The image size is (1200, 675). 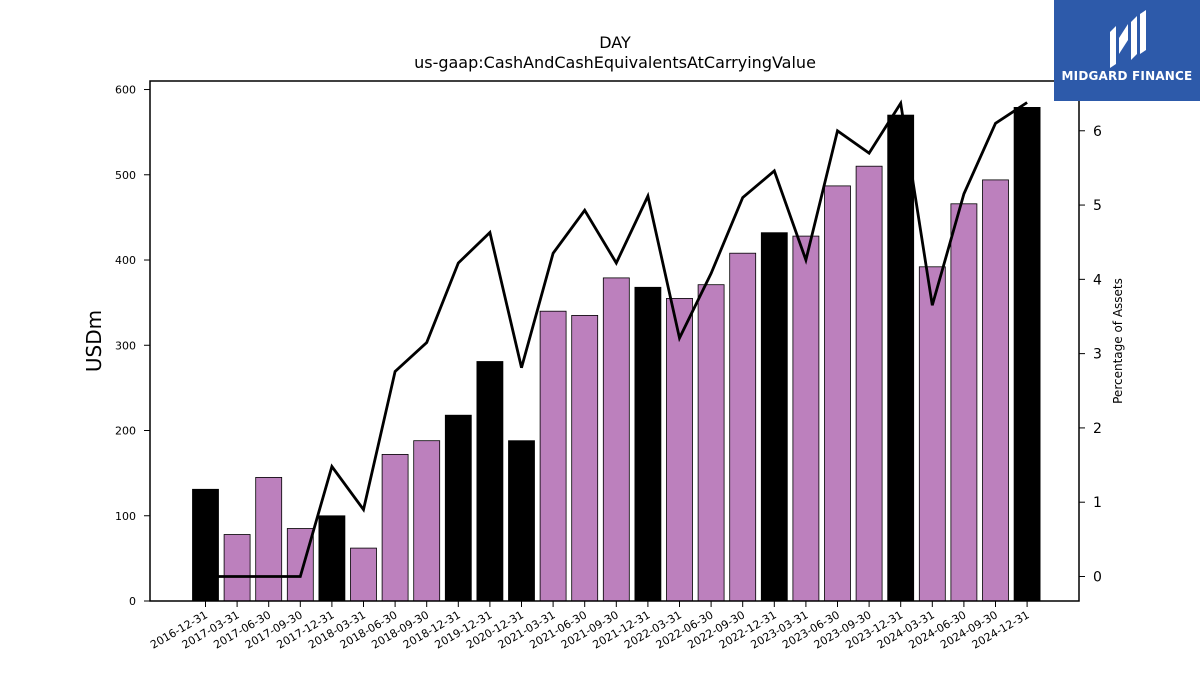 What do you see at coordinates (1090, 354) in the screenshot?
I see `y-axis-right: 0 1 2 3 4 5 6` at bounding box center [1090, 354].